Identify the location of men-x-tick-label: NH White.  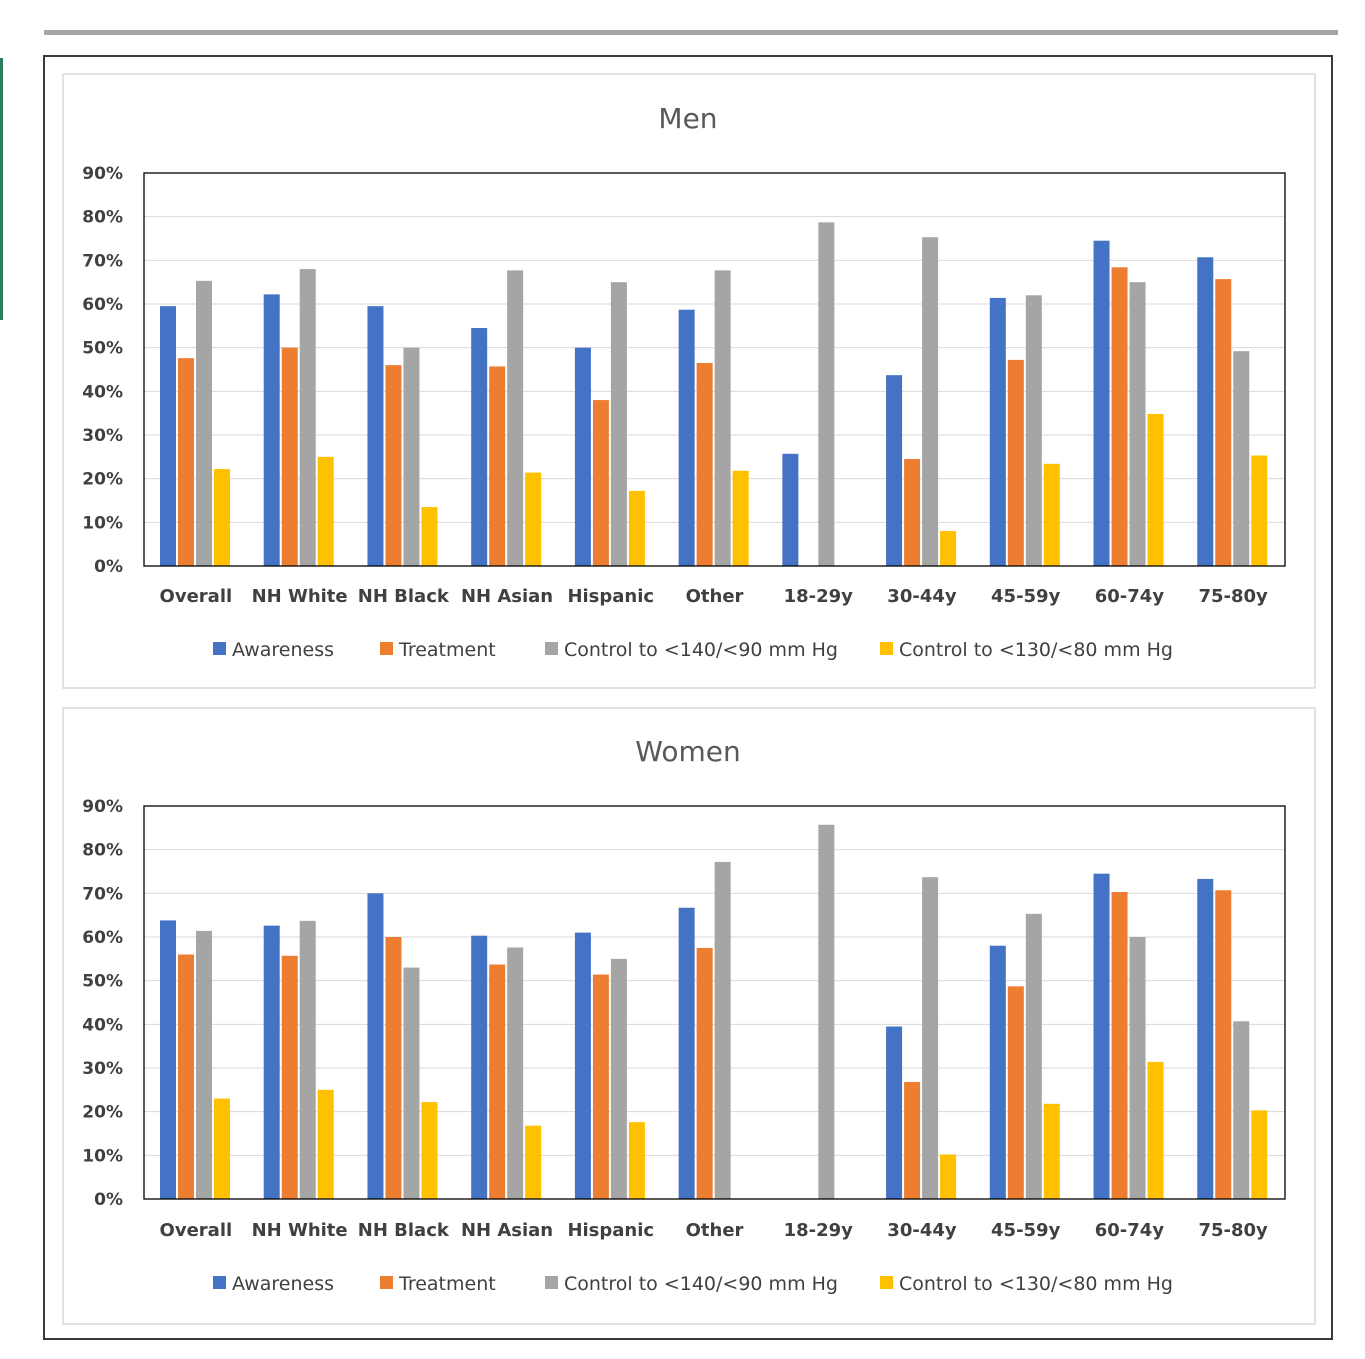
(300, 596).